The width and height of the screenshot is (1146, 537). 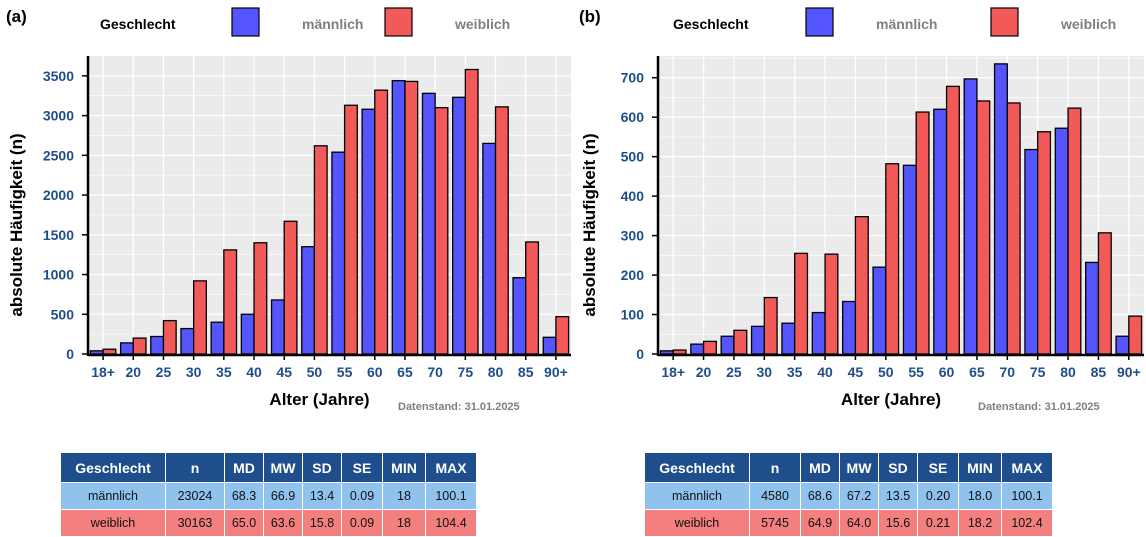 I want to click on x-tick-label: 45, so click(x=284, y=372).